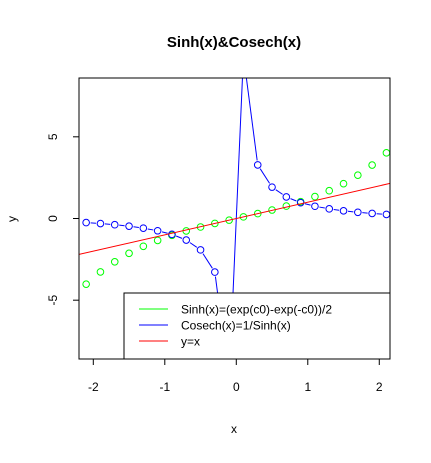  Describe the element at coordinates (62, 219) in the screenshot. I see `y-axis: -5 0 5` at that location.